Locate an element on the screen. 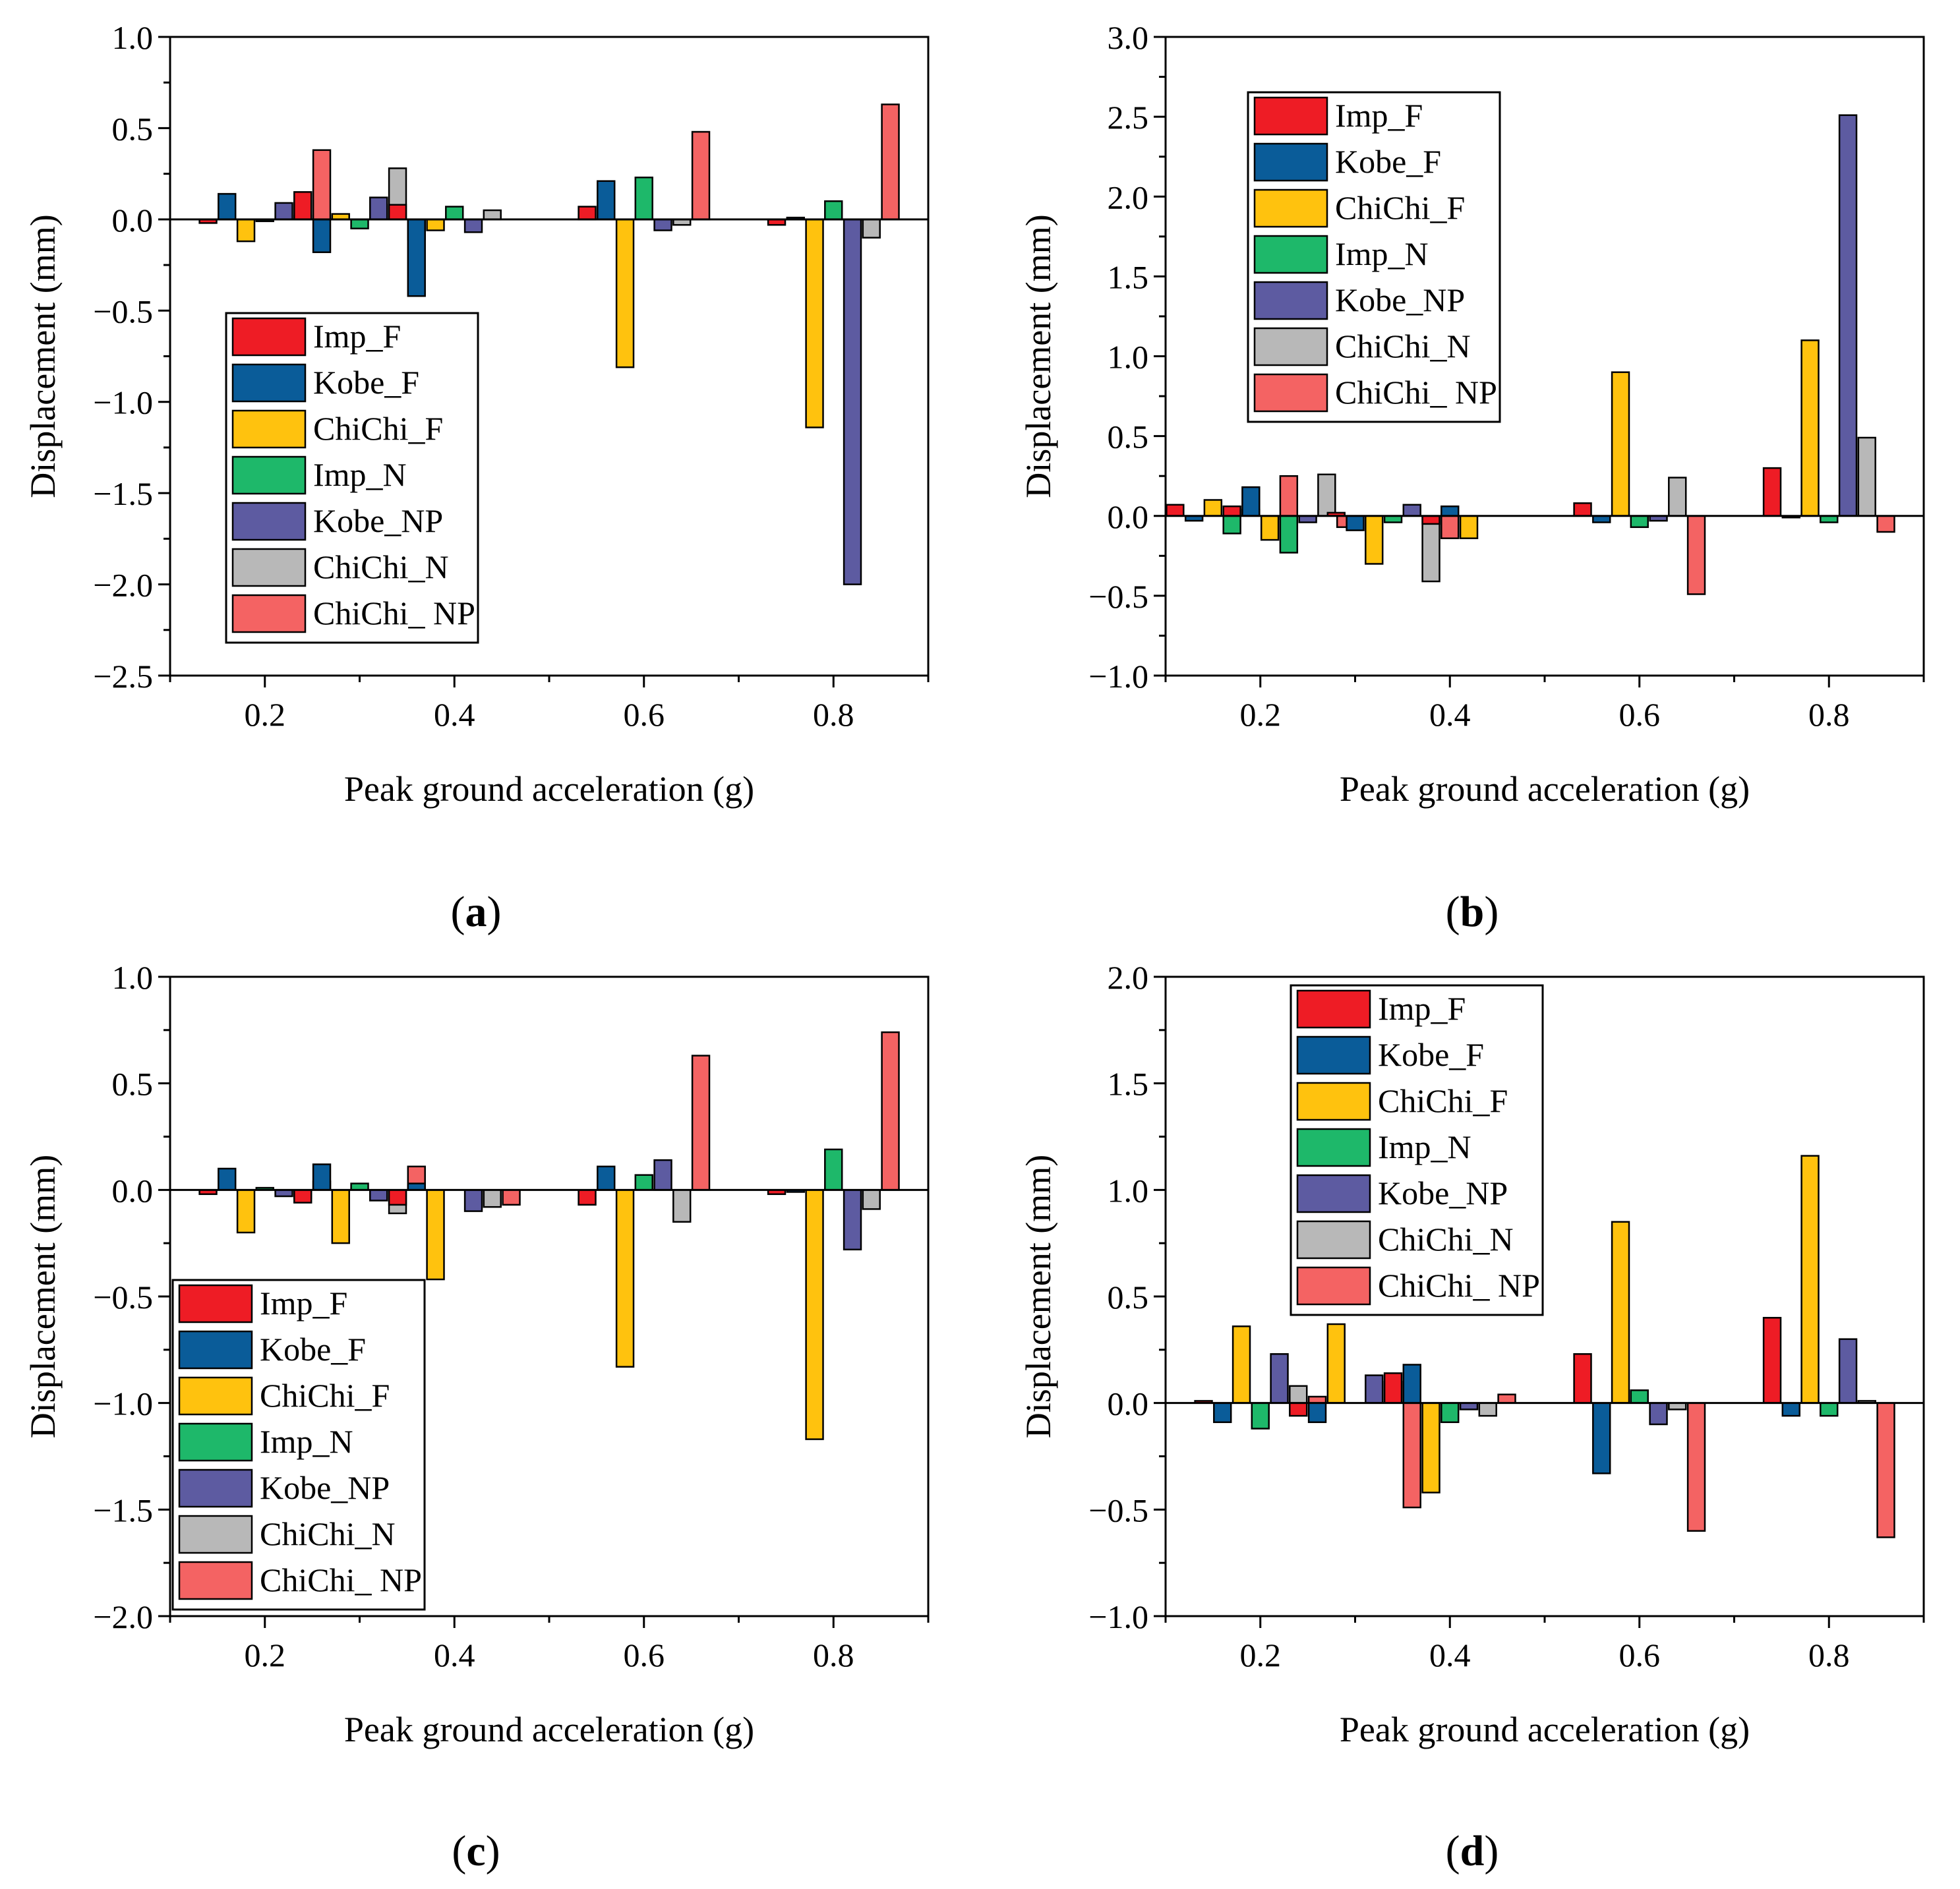  bars-group is located at coordinates (549, 1235).